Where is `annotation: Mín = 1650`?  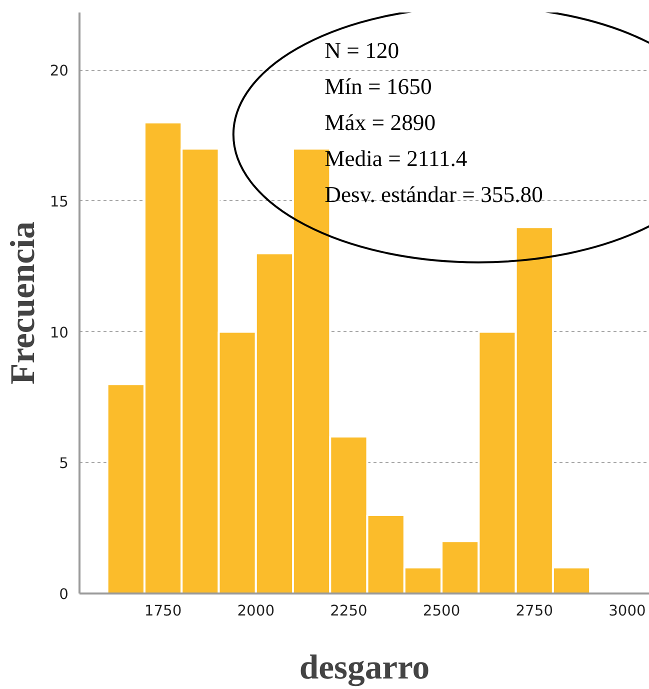 annotation: Mín = 1650 is located at coordinates (378, 86).